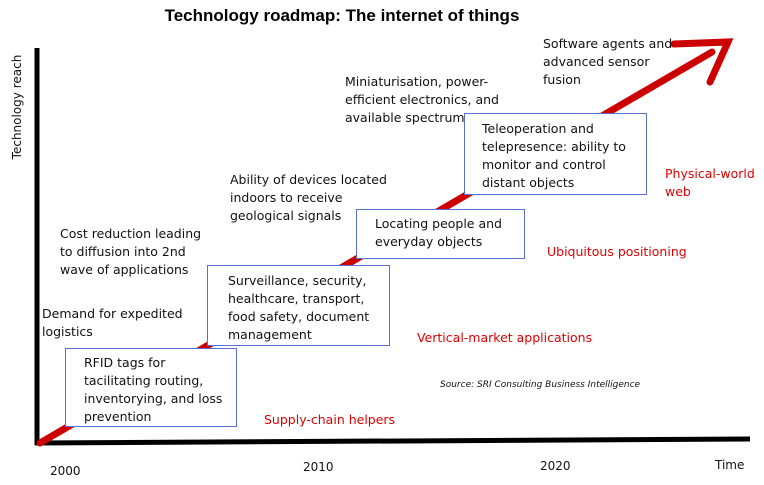 Image resolution: width=764 pixels, height=485 pixels. What do you see at coordinates (617, 251) in the screenshot?
I see `category-ubiquitous-positioning: Ubiquitous positioning` at bounding box center [617, 251].